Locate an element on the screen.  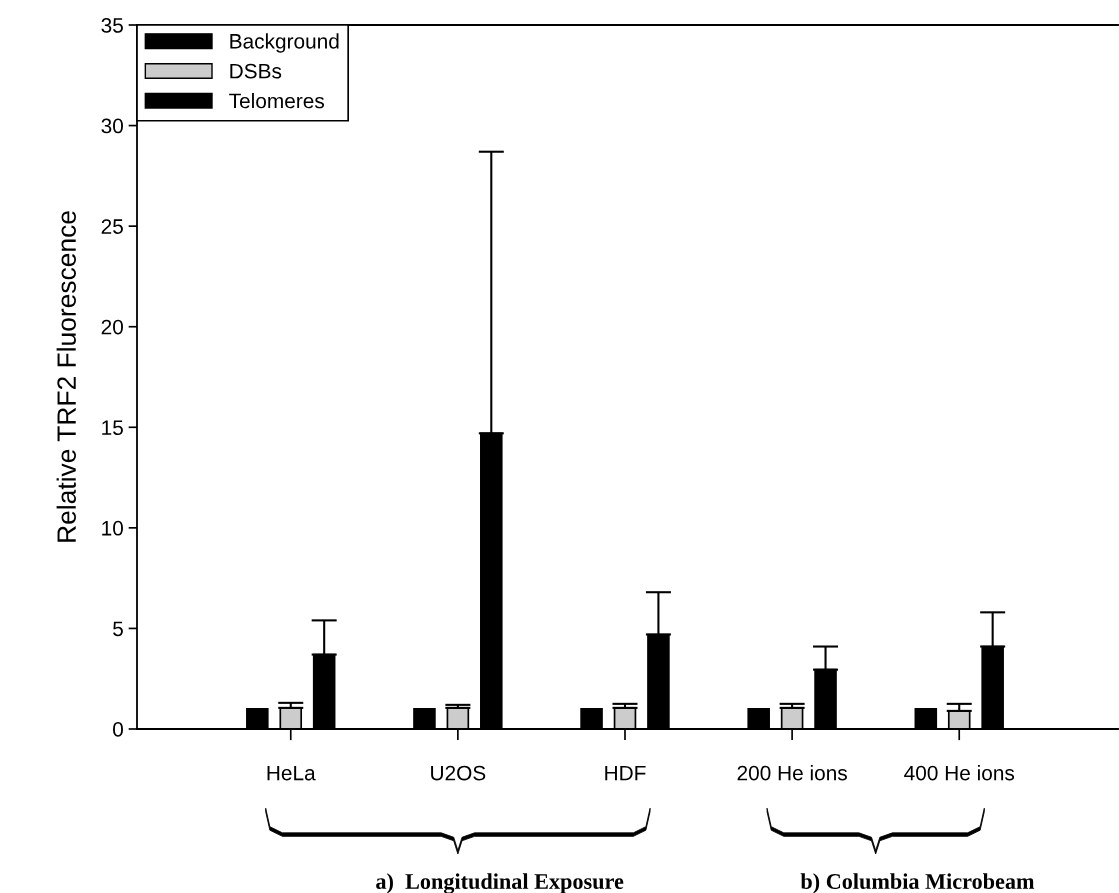
y-tick-label: 30 is located at coordinates (112, 126).